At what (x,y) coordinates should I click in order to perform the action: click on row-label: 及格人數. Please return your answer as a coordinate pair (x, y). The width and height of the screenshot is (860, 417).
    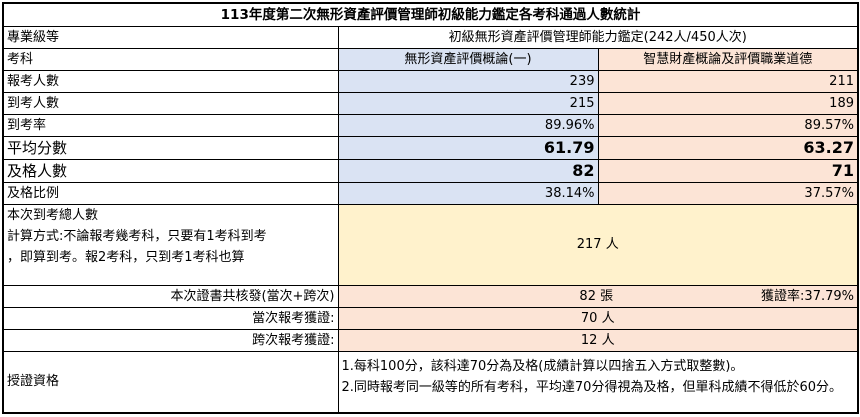
    Looking at the image, I should click on (170, 171).